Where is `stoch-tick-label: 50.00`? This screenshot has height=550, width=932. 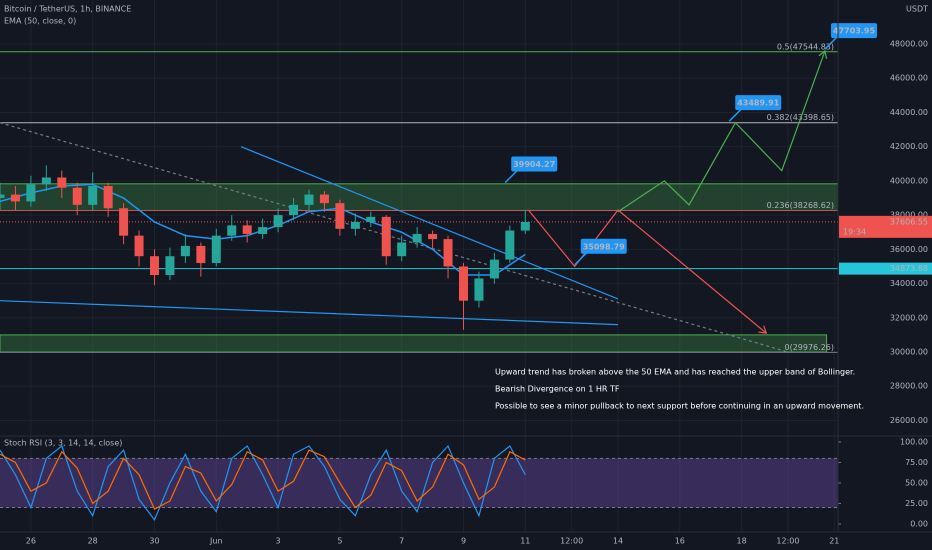 stoch-tick-label: 50.00 is located at coordinates (916, 482).